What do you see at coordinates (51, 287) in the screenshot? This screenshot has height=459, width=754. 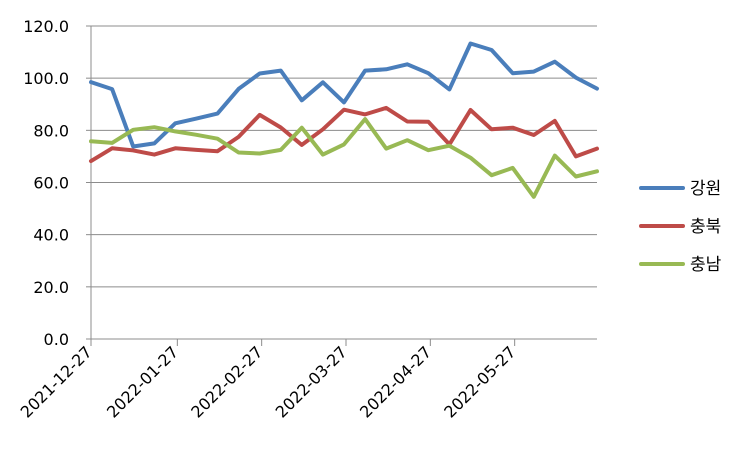 I see `y-tick-label: 20.0` at bounding box center [51, 287].